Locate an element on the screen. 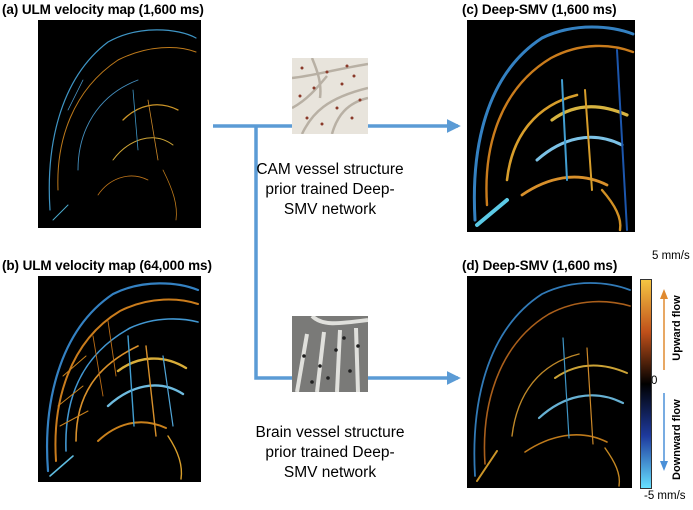  cam-caption-line1: CAM vessel structure is located at coordinates (330, 169).